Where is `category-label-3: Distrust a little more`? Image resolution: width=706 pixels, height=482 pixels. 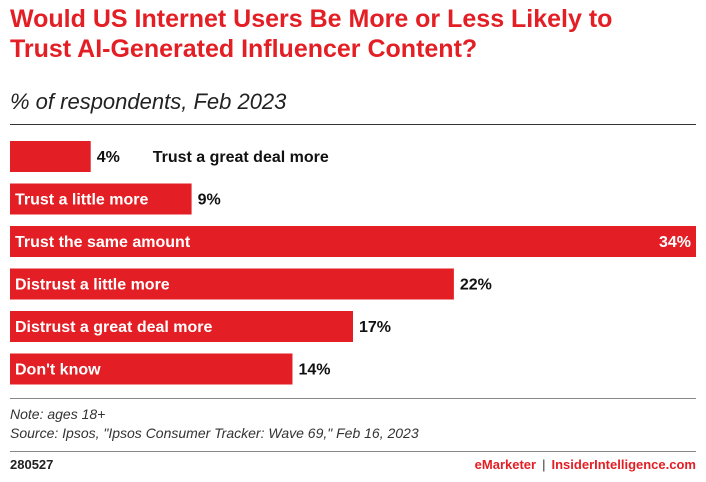 category-label-3: Distrust a little more is located at coordinates (92, 285).